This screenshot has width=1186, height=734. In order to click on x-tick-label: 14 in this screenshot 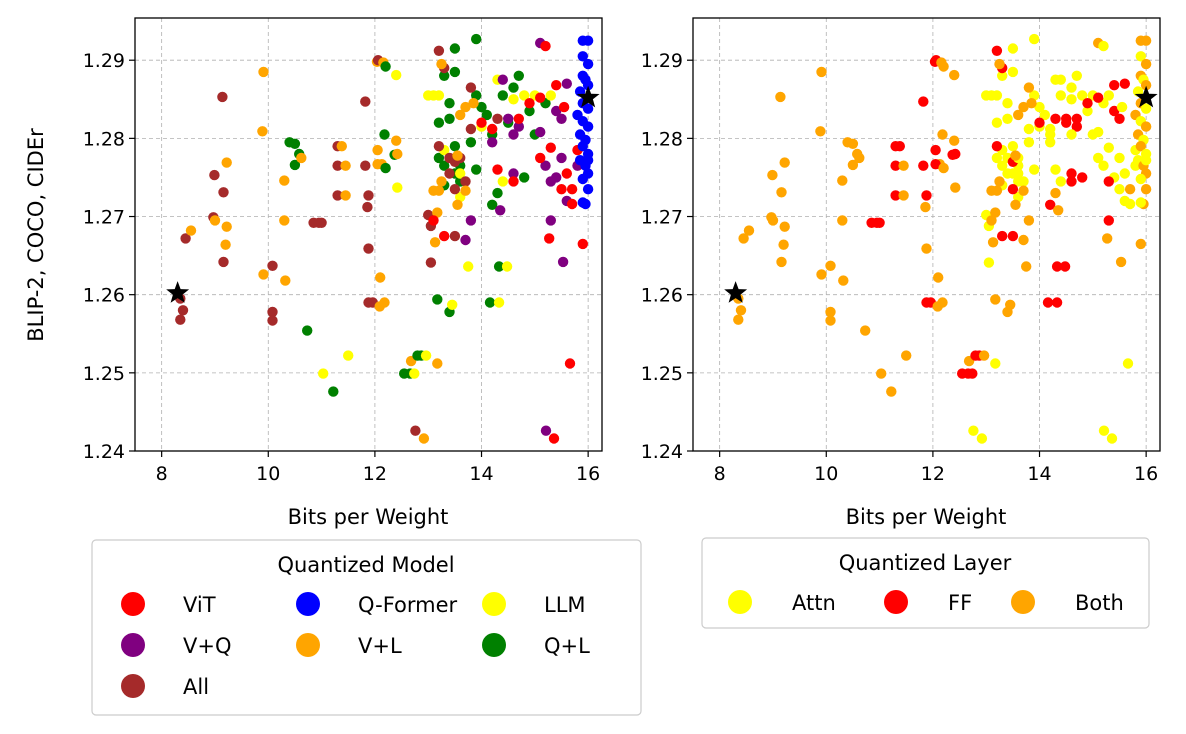, I will do `click(1039, 474)`.